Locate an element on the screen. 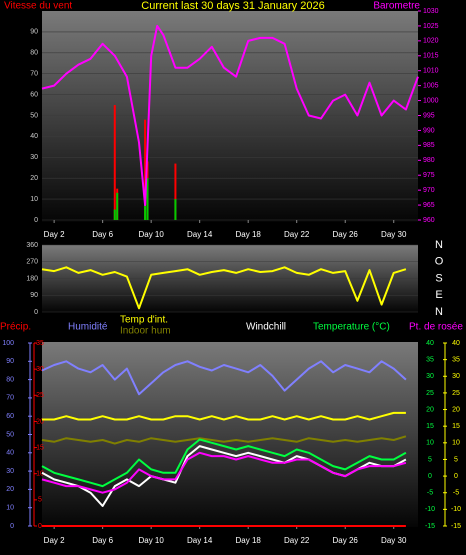  y2-tick-label: 960 is located at coordinates (429, 220).